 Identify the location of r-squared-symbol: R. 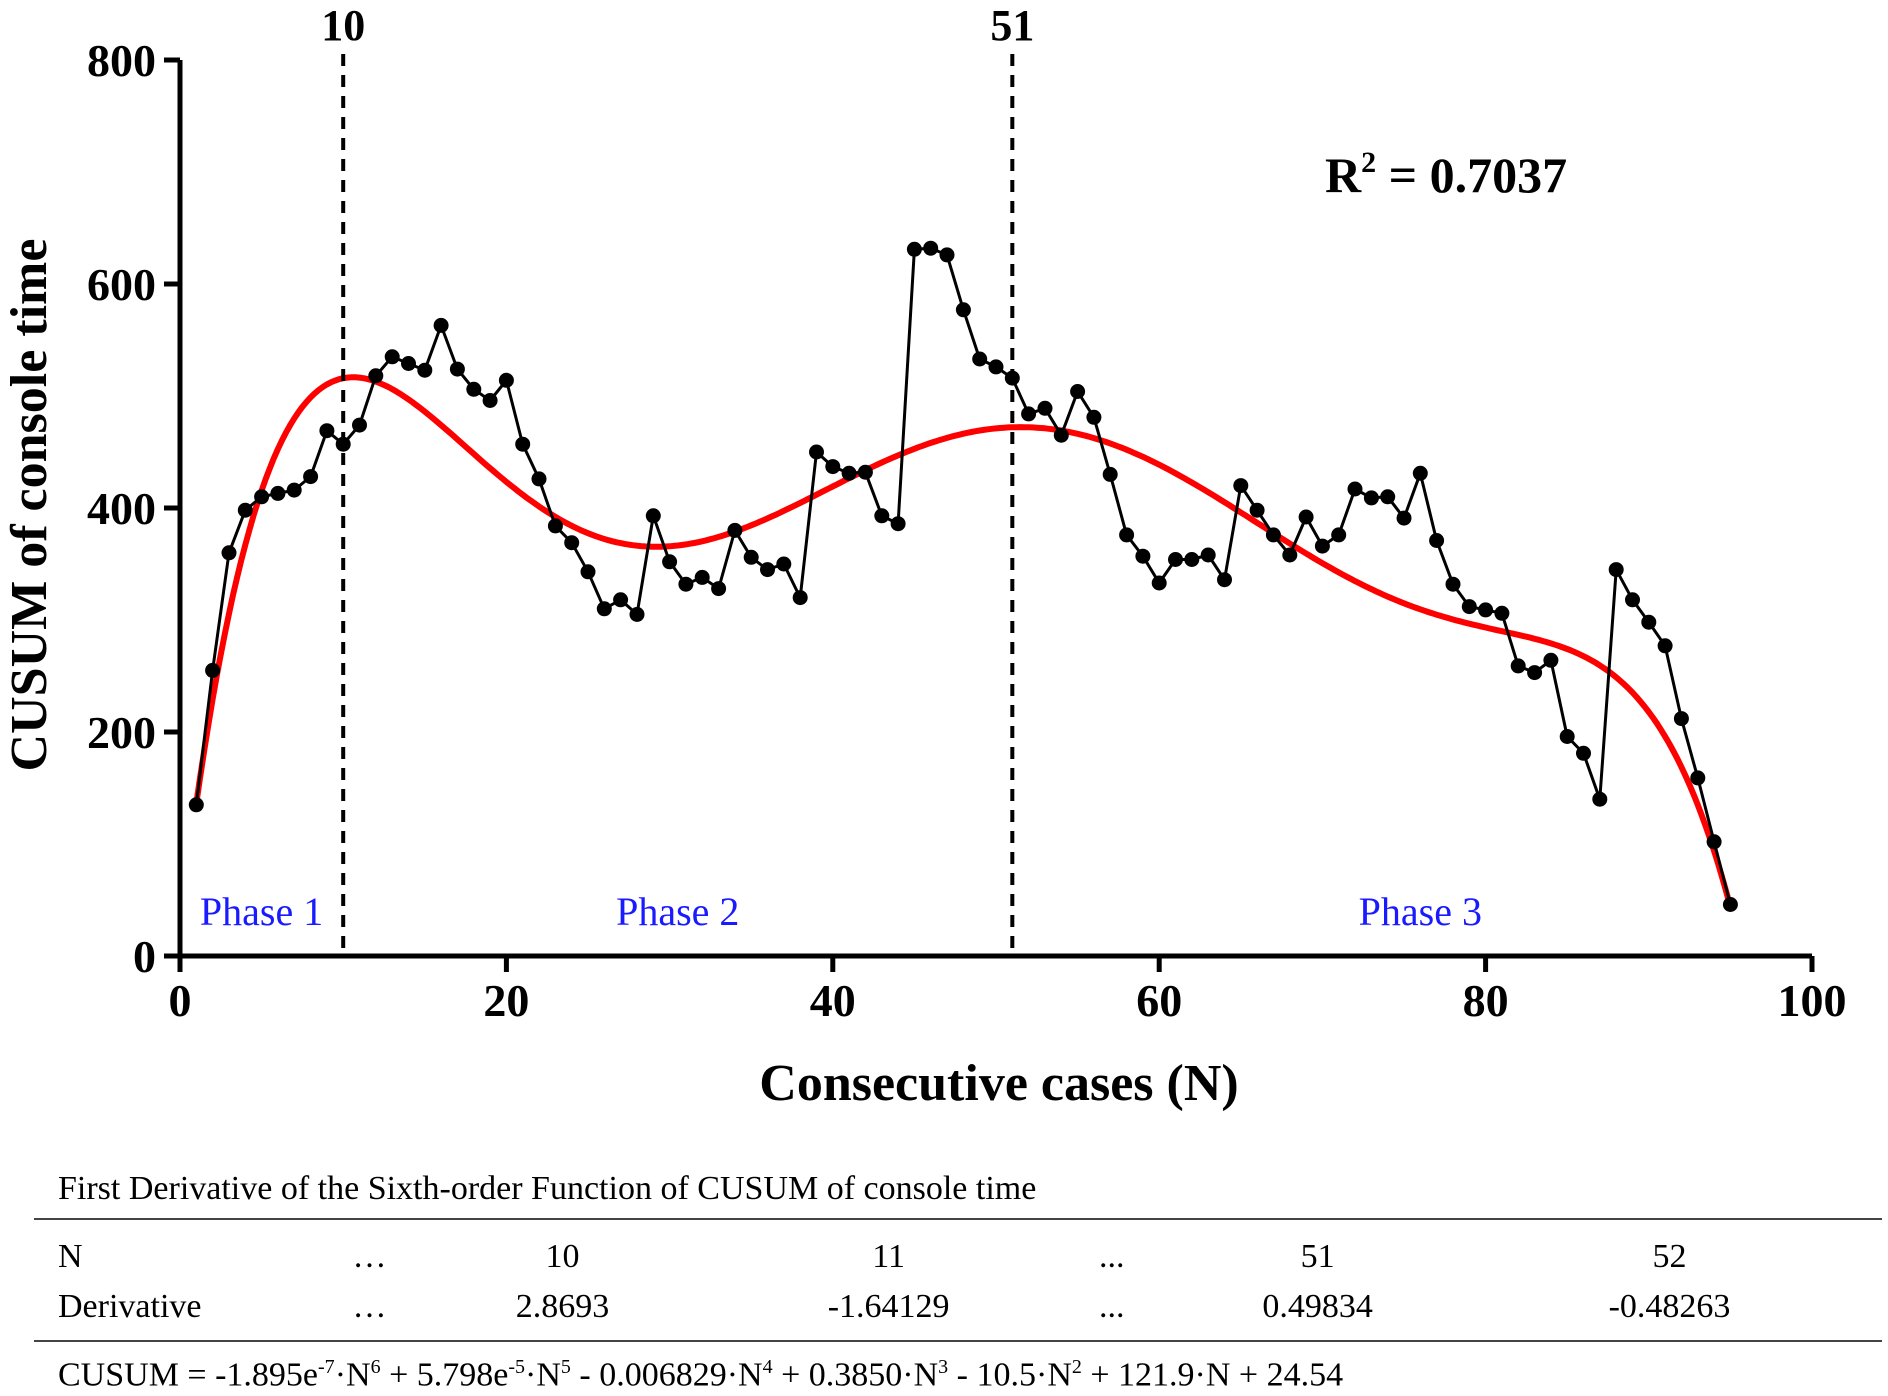
(1343, 175).